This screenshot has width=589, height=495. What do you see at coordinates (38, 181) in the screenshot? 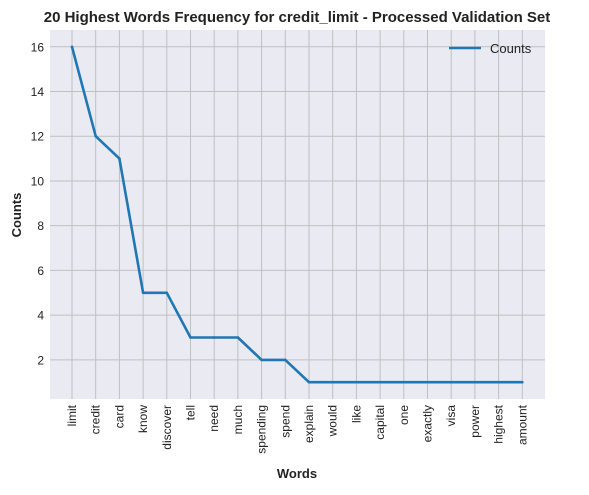
I see `y-tick-label: 10` at bounding box center [38, 181].